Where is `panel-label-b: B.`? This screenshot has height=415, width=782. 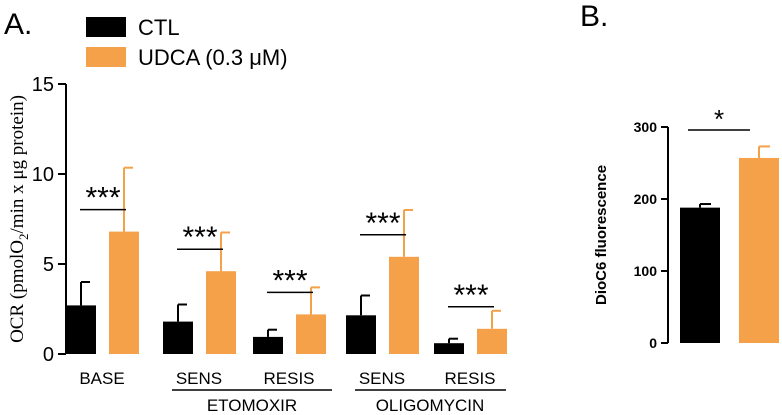 panel-label-b: B. is located at coordinates (594, 16).